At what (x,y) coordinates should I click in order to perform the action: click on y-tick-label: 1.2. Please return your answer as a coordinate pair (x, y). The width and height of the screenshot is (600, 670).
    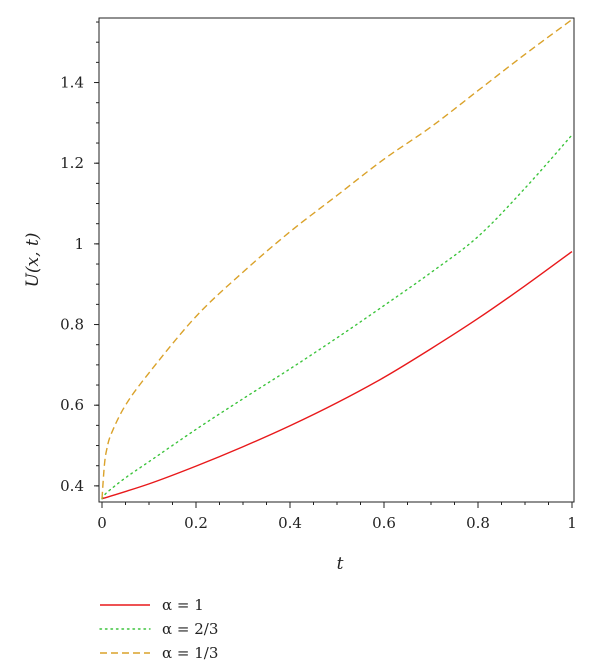
    Looking at the image, I should click on (72, 163).